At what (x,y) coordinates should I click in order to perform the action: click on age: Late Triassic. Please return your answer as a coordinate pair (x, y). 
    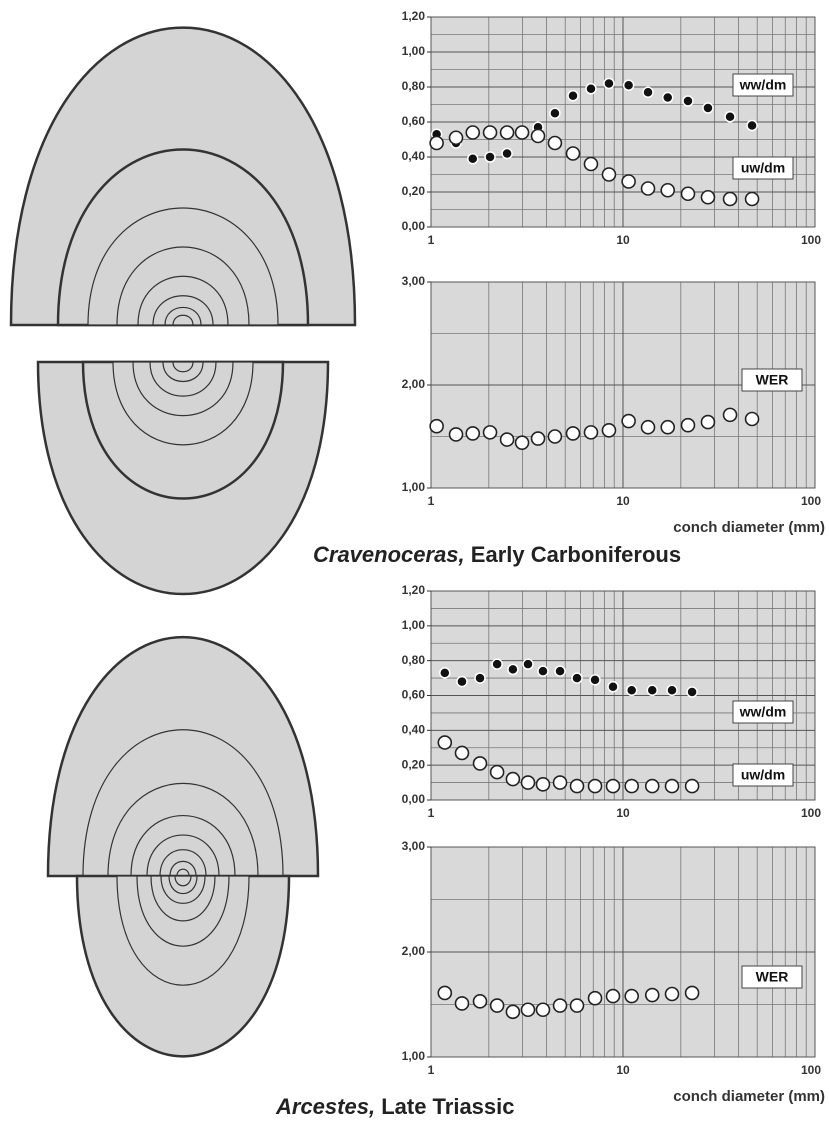
    Looking at the image, I should click on (448, 1106).